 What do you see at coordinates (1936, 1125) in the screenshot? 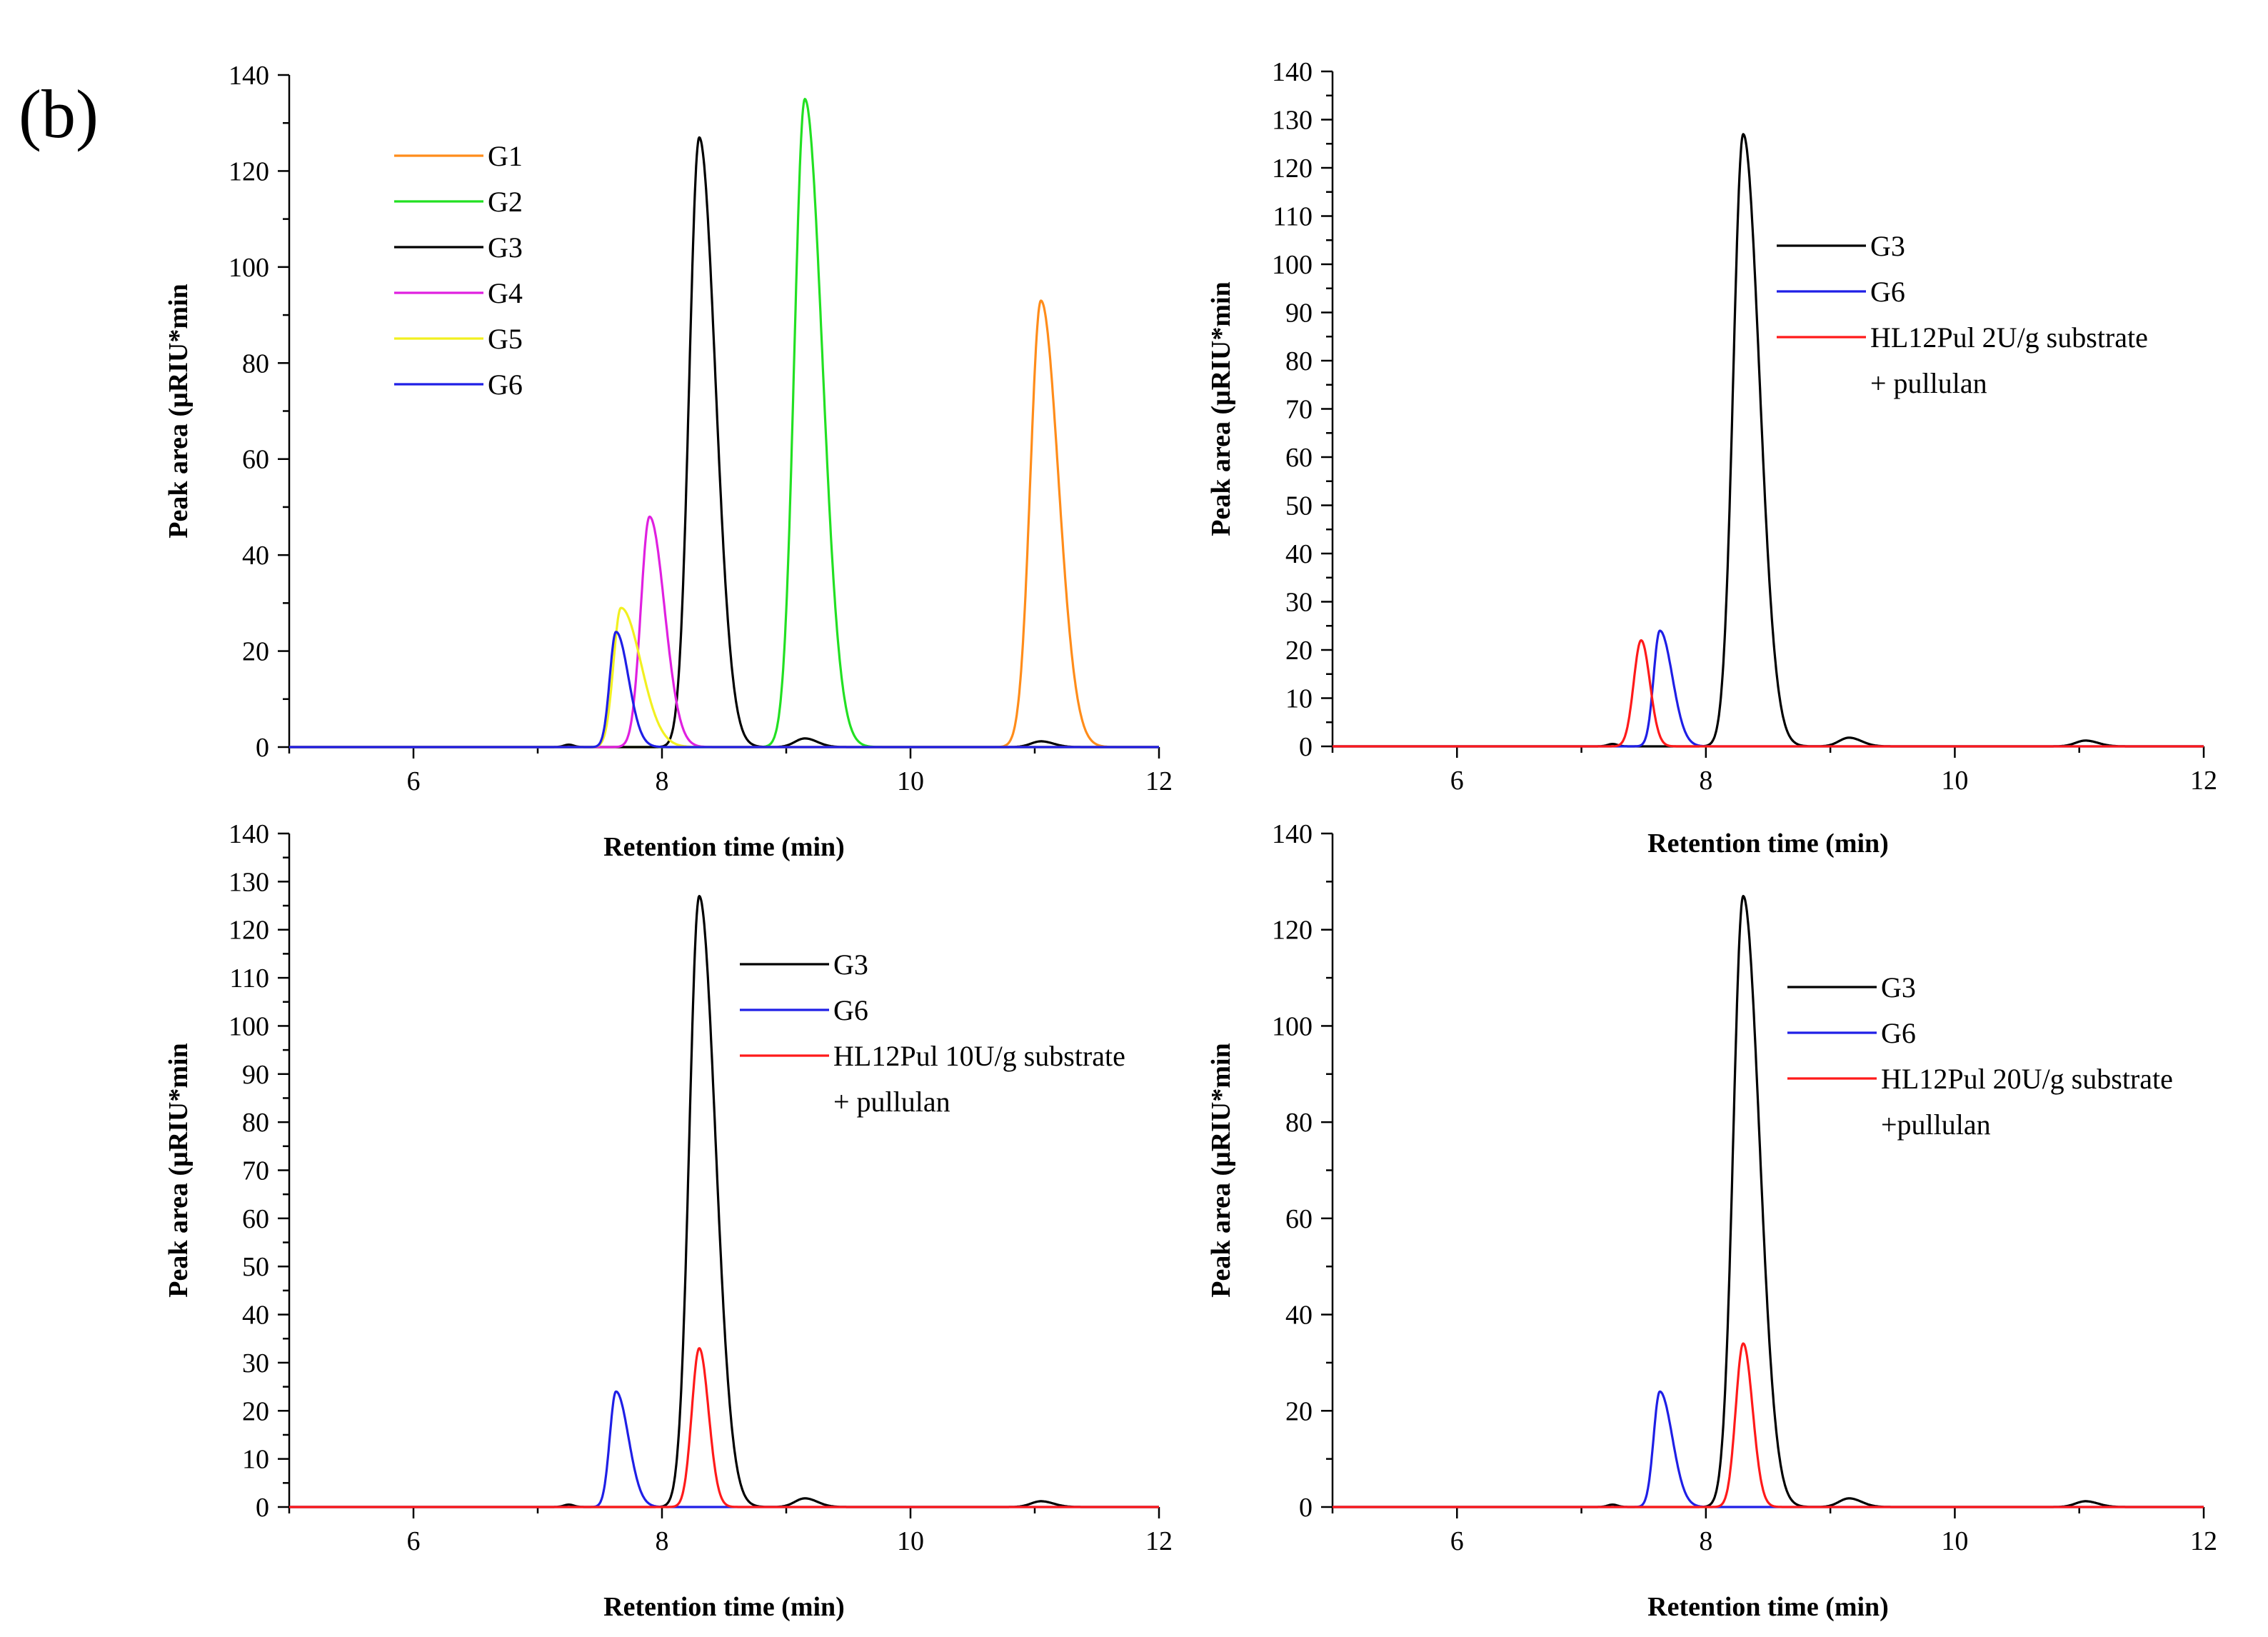
I see `legend-entry-line2: +pullulan` at bounding box center [1936, 1125].